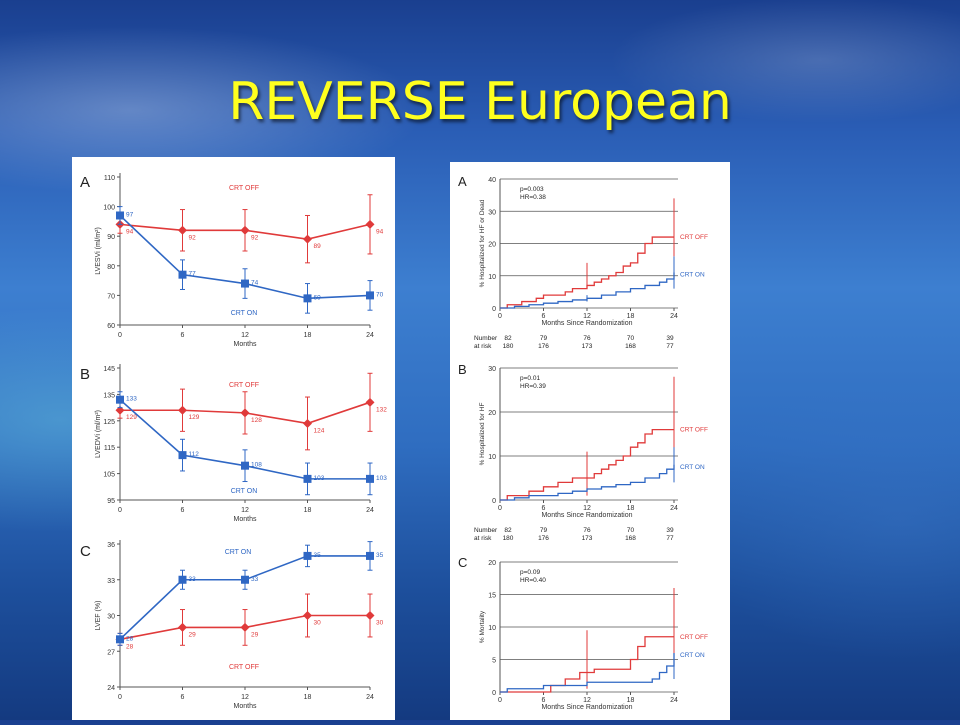 This screenshot has width=960, height=725. Describe the element at coordinates (533, 386) in the screenshot. I see `stat-text: HR=0.39` at that location.